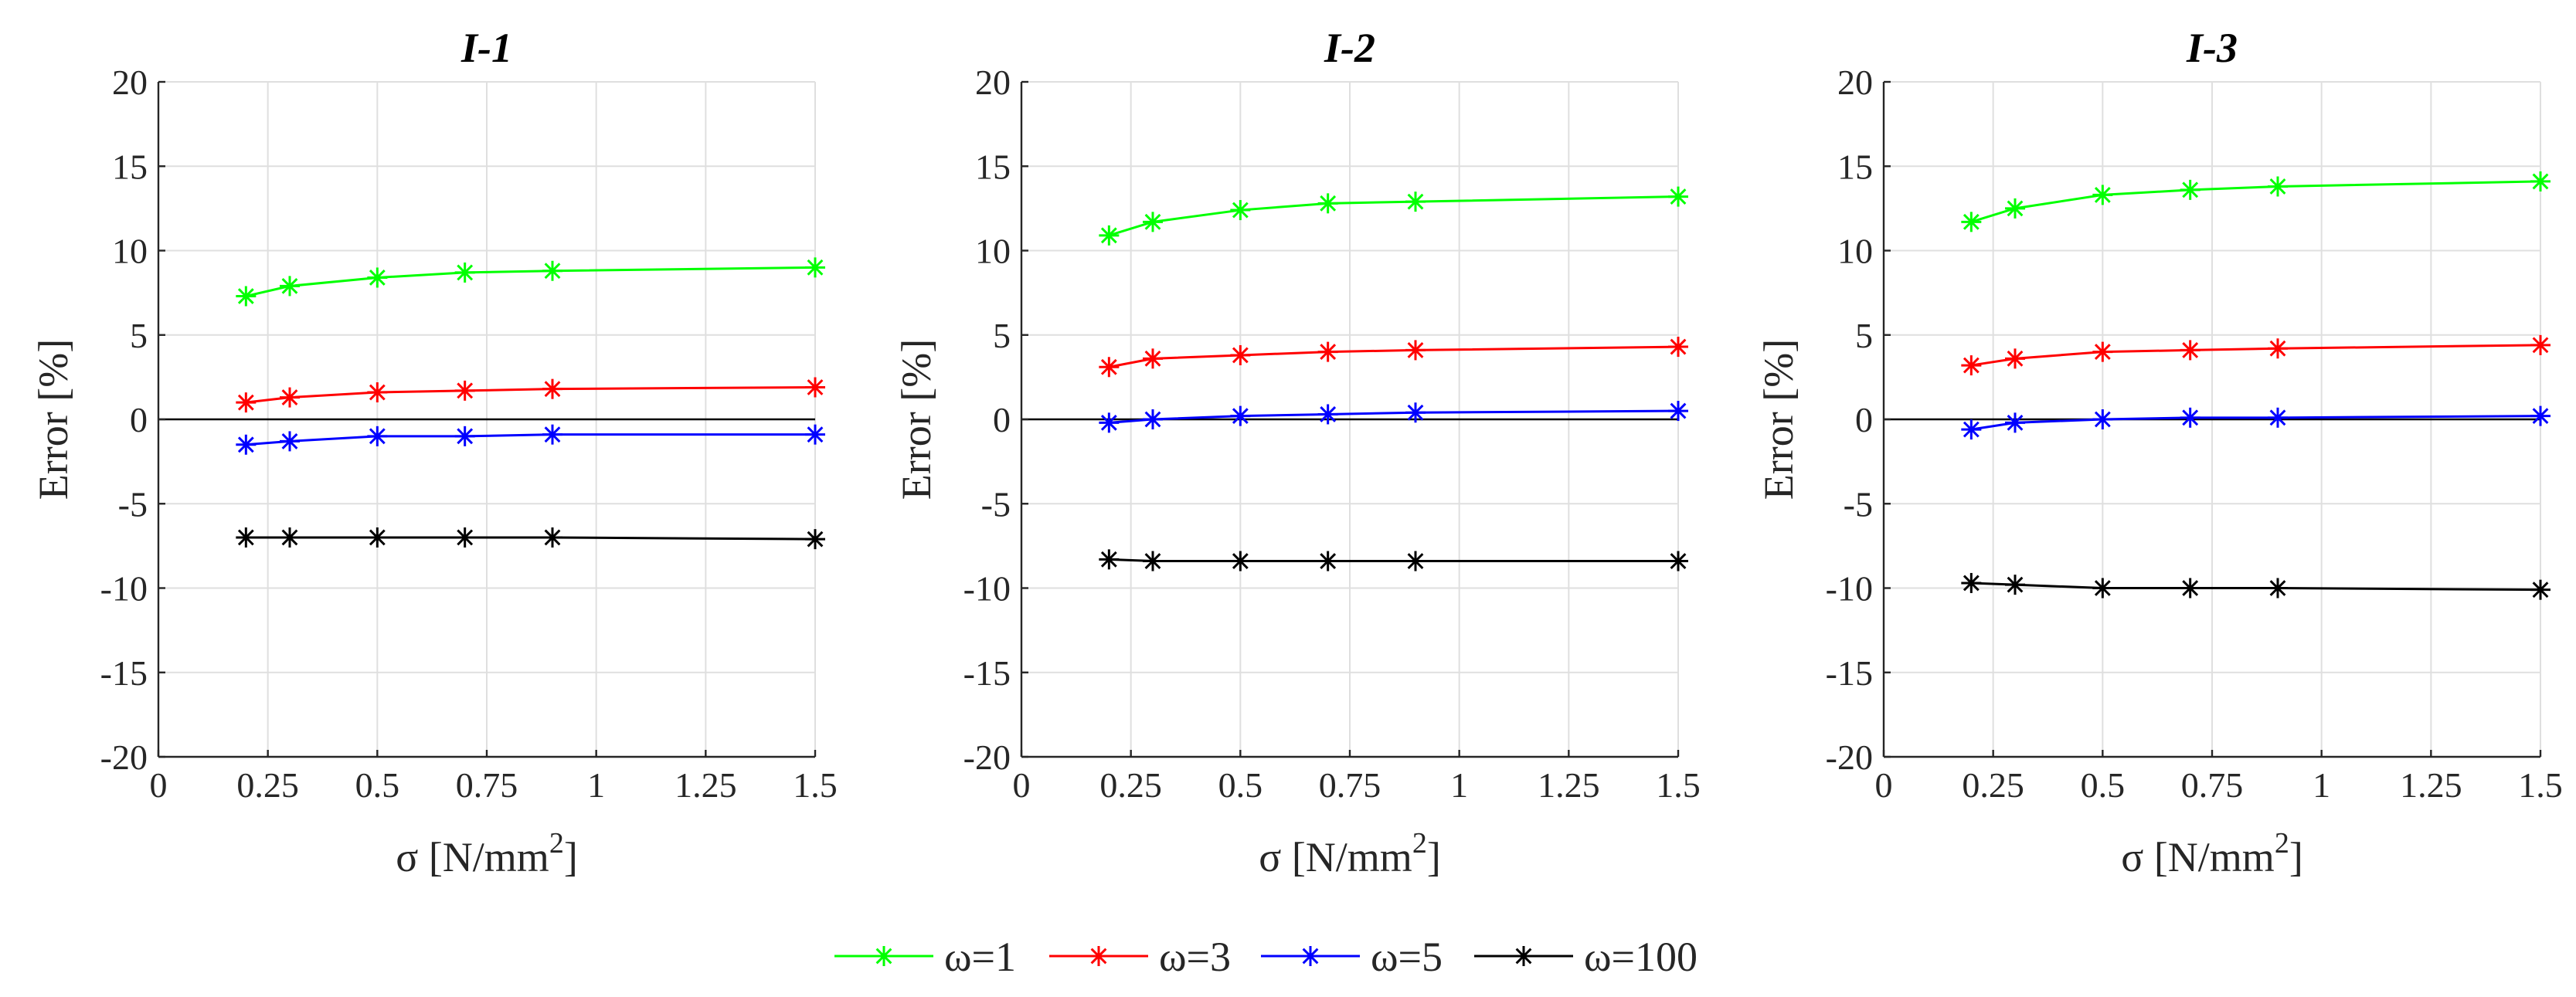 Image resolution: width=2576 pixels, height=997 pixels. I want to click on x-tick-label: 0, so click(159, 785).